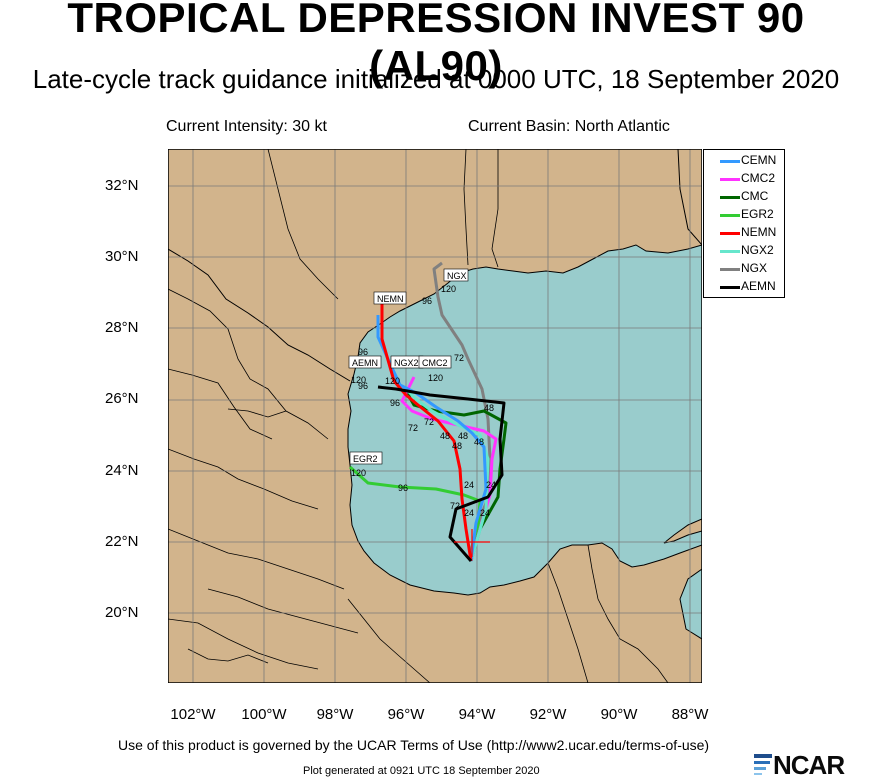 The image size is (872, 781). I want to click on ncar-logo-text: NCAR, so click(809, 765).